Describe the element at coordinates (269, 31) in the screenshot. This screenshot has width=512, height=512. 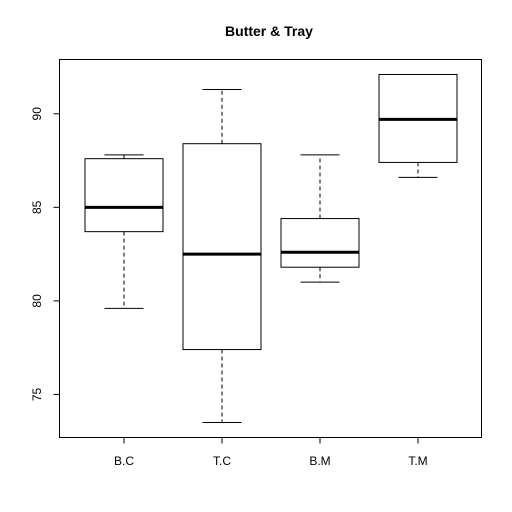
I see `chart-title: Butter & Tray` at that location.